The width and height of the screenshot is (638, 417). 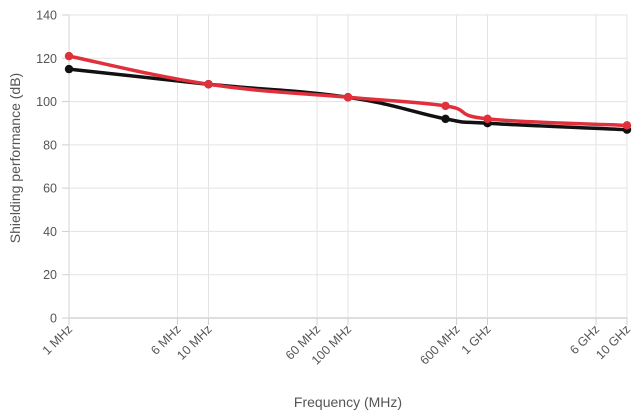 I want to click on y-tick-label: 20, so click(x=50, y=275).